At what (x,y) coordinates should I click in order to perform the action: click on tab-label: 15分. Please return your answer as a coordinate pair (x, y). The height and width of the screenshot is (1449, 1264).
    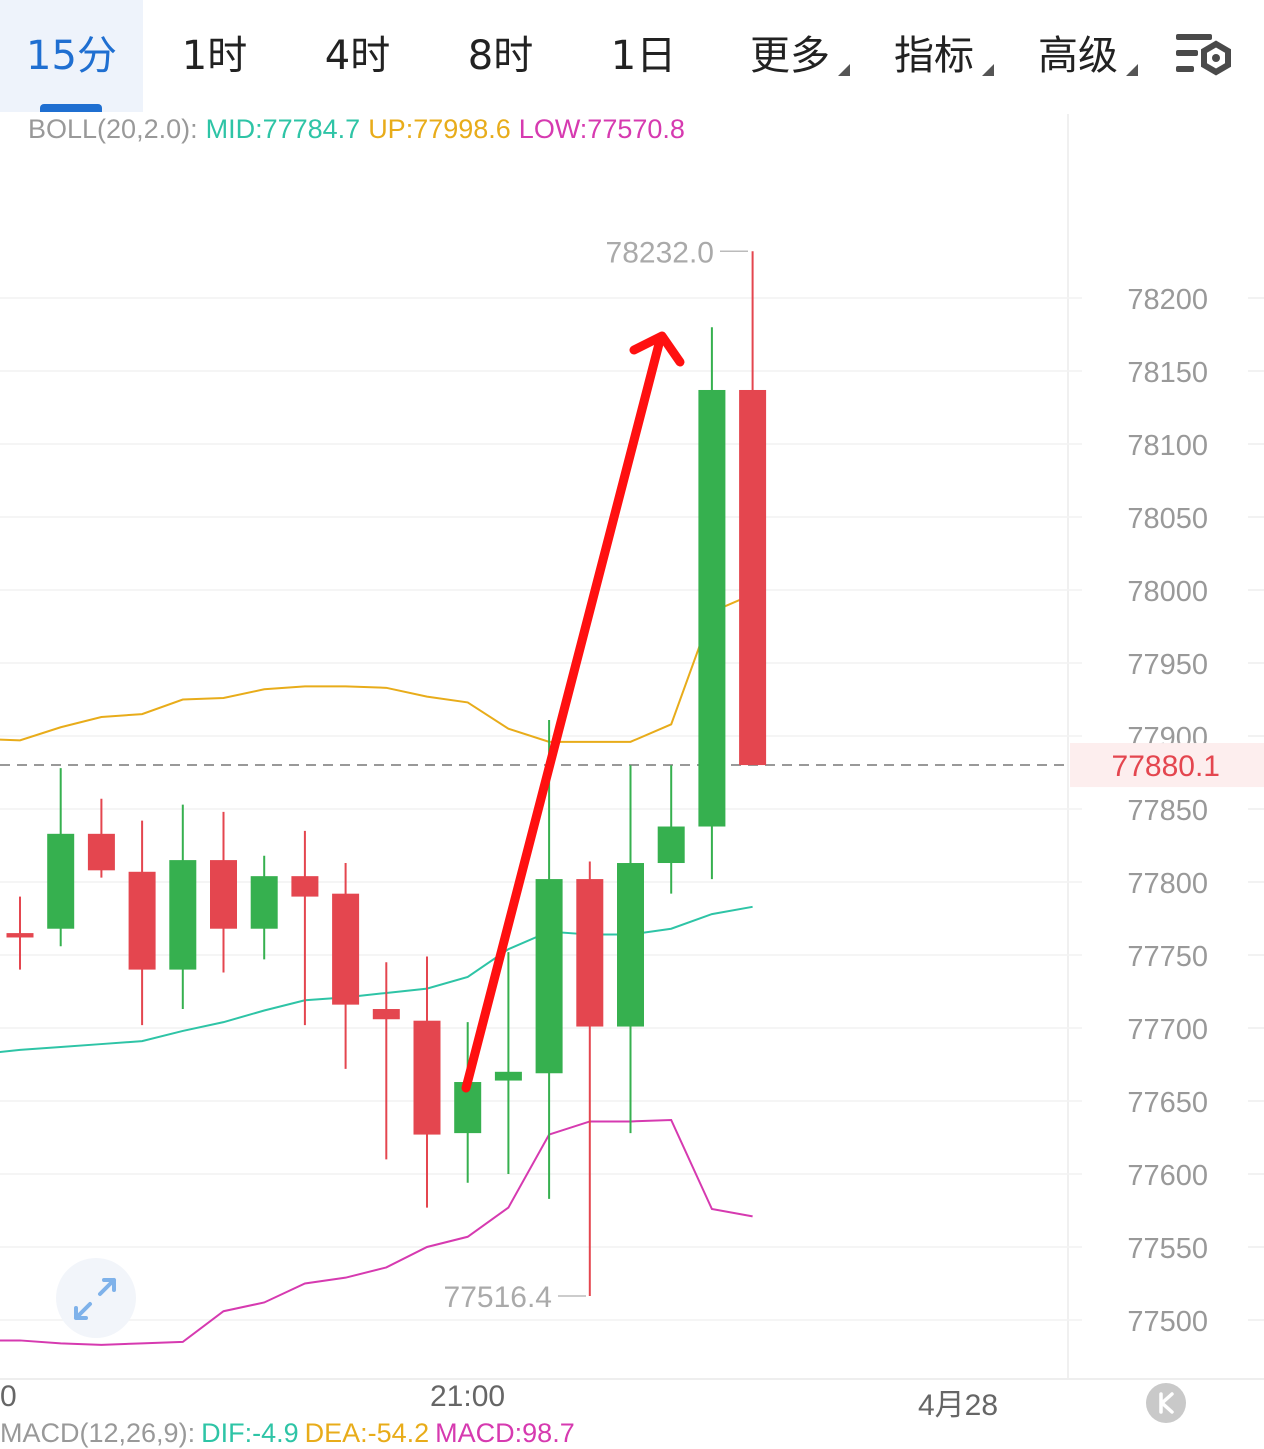
    Looking at the image, I should click on (71, 56).